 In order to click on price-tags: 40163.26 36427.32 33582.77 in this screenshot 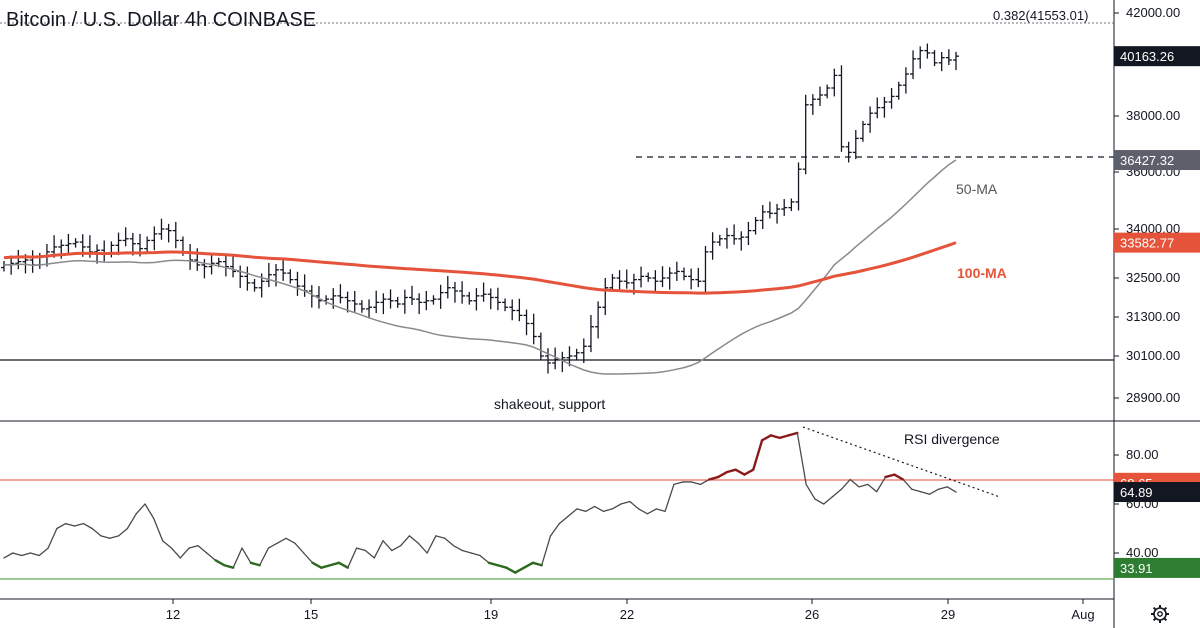, I will do `click(1157, 149)`.